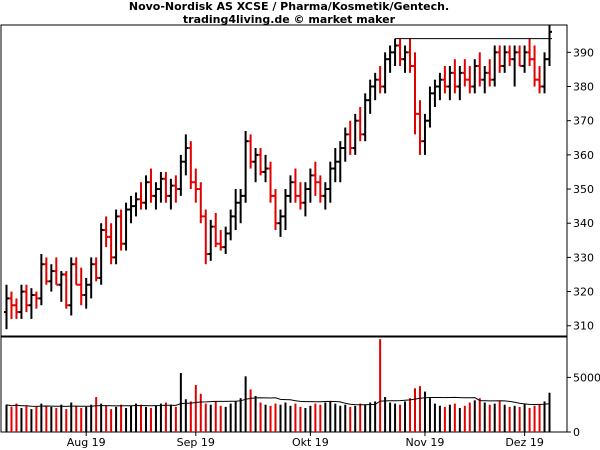  What do you see at coordinates (86, 442) in the screenshot?
I see `time-tick-label: Aug 19` at bounding box center [86, 442].